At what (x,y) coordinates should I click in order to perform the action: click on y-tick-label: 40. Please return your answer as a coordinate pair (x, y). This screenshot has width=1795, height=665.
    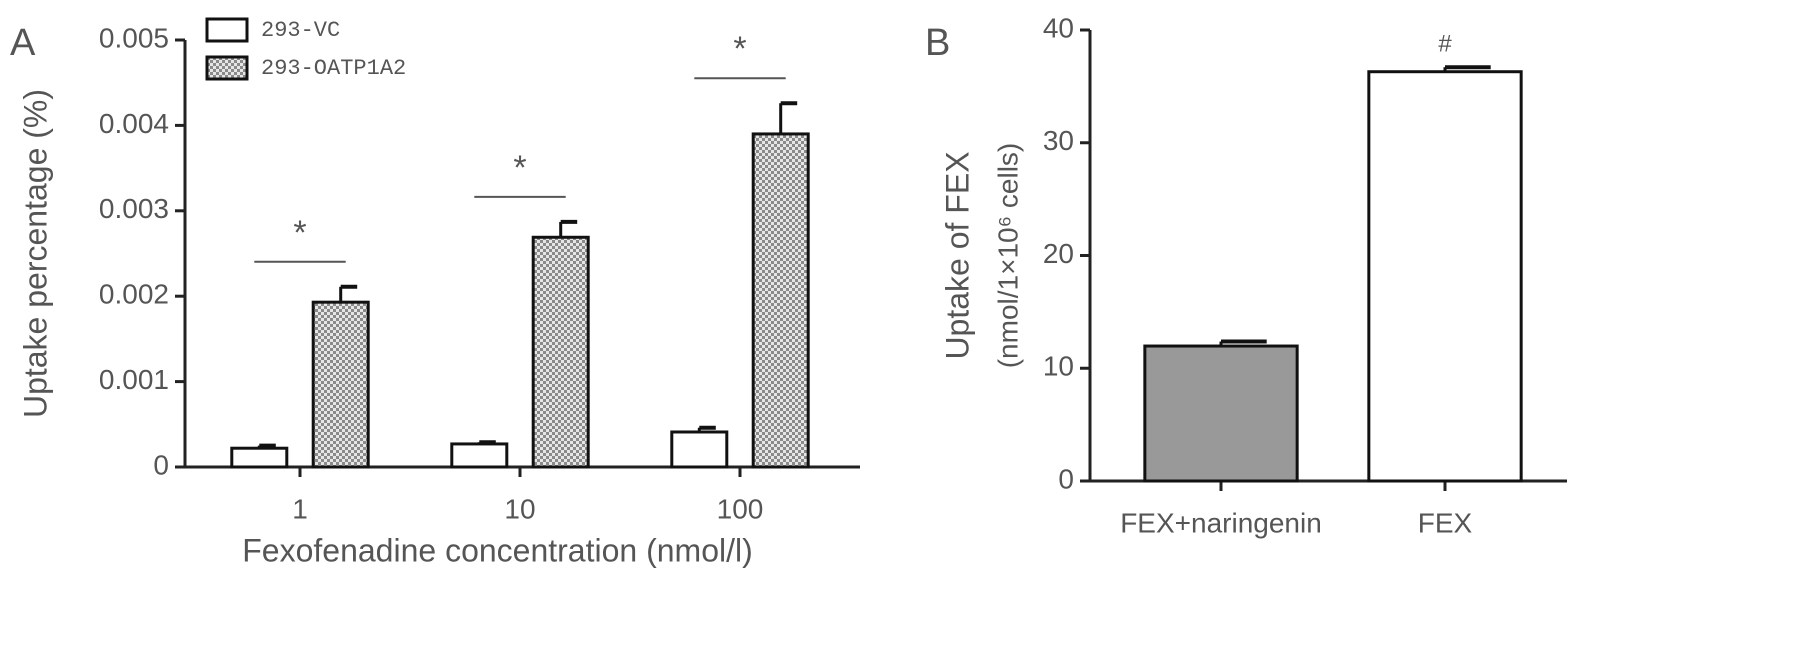
    Looking at the image, I should click on (1058, 27).